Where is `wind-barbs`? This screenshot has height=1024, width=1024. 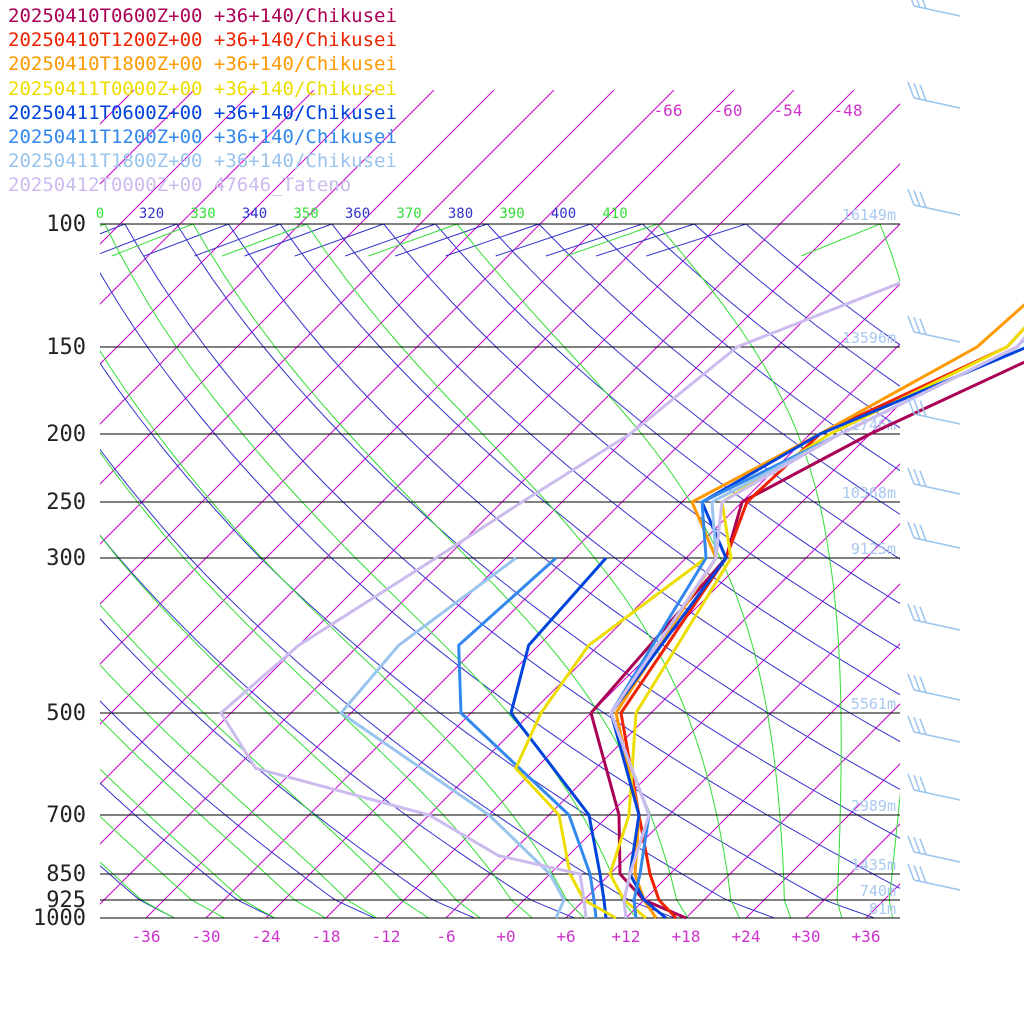 wind-barbs is located at coordinates (934, 445).